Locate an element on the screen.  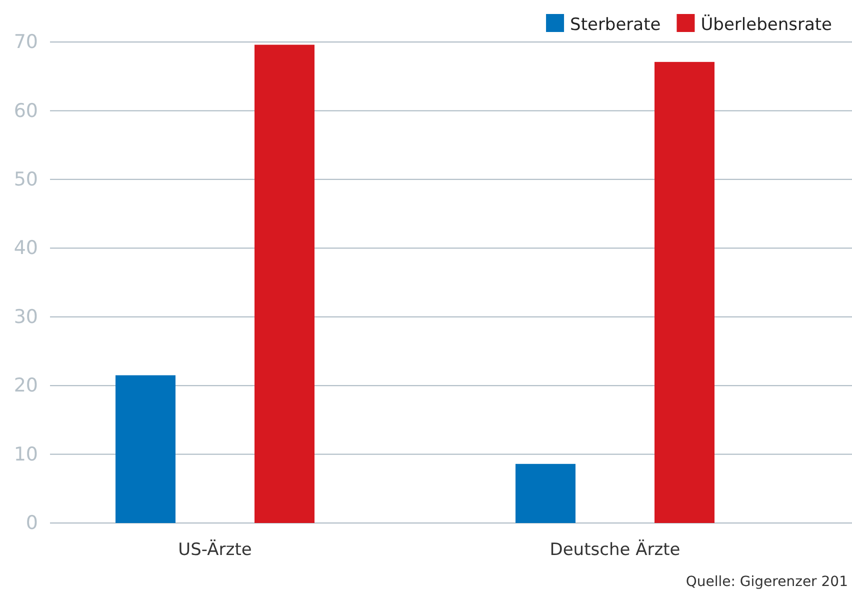
y-tick-label: 30 is located at coordinates (26, 317).